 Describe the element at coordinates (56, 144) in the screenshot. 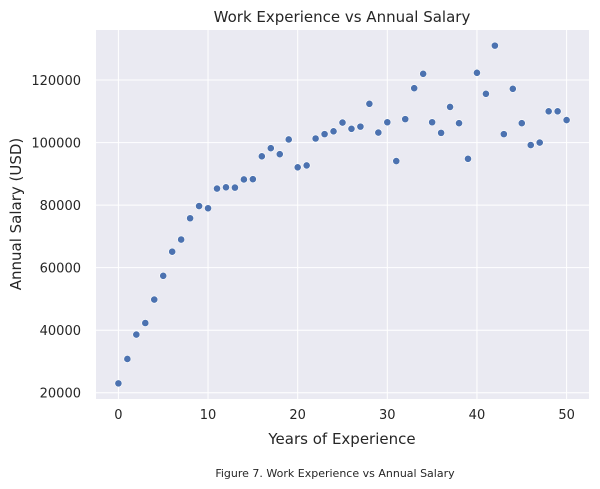

I see `y-tick-label: 100000` at that location.